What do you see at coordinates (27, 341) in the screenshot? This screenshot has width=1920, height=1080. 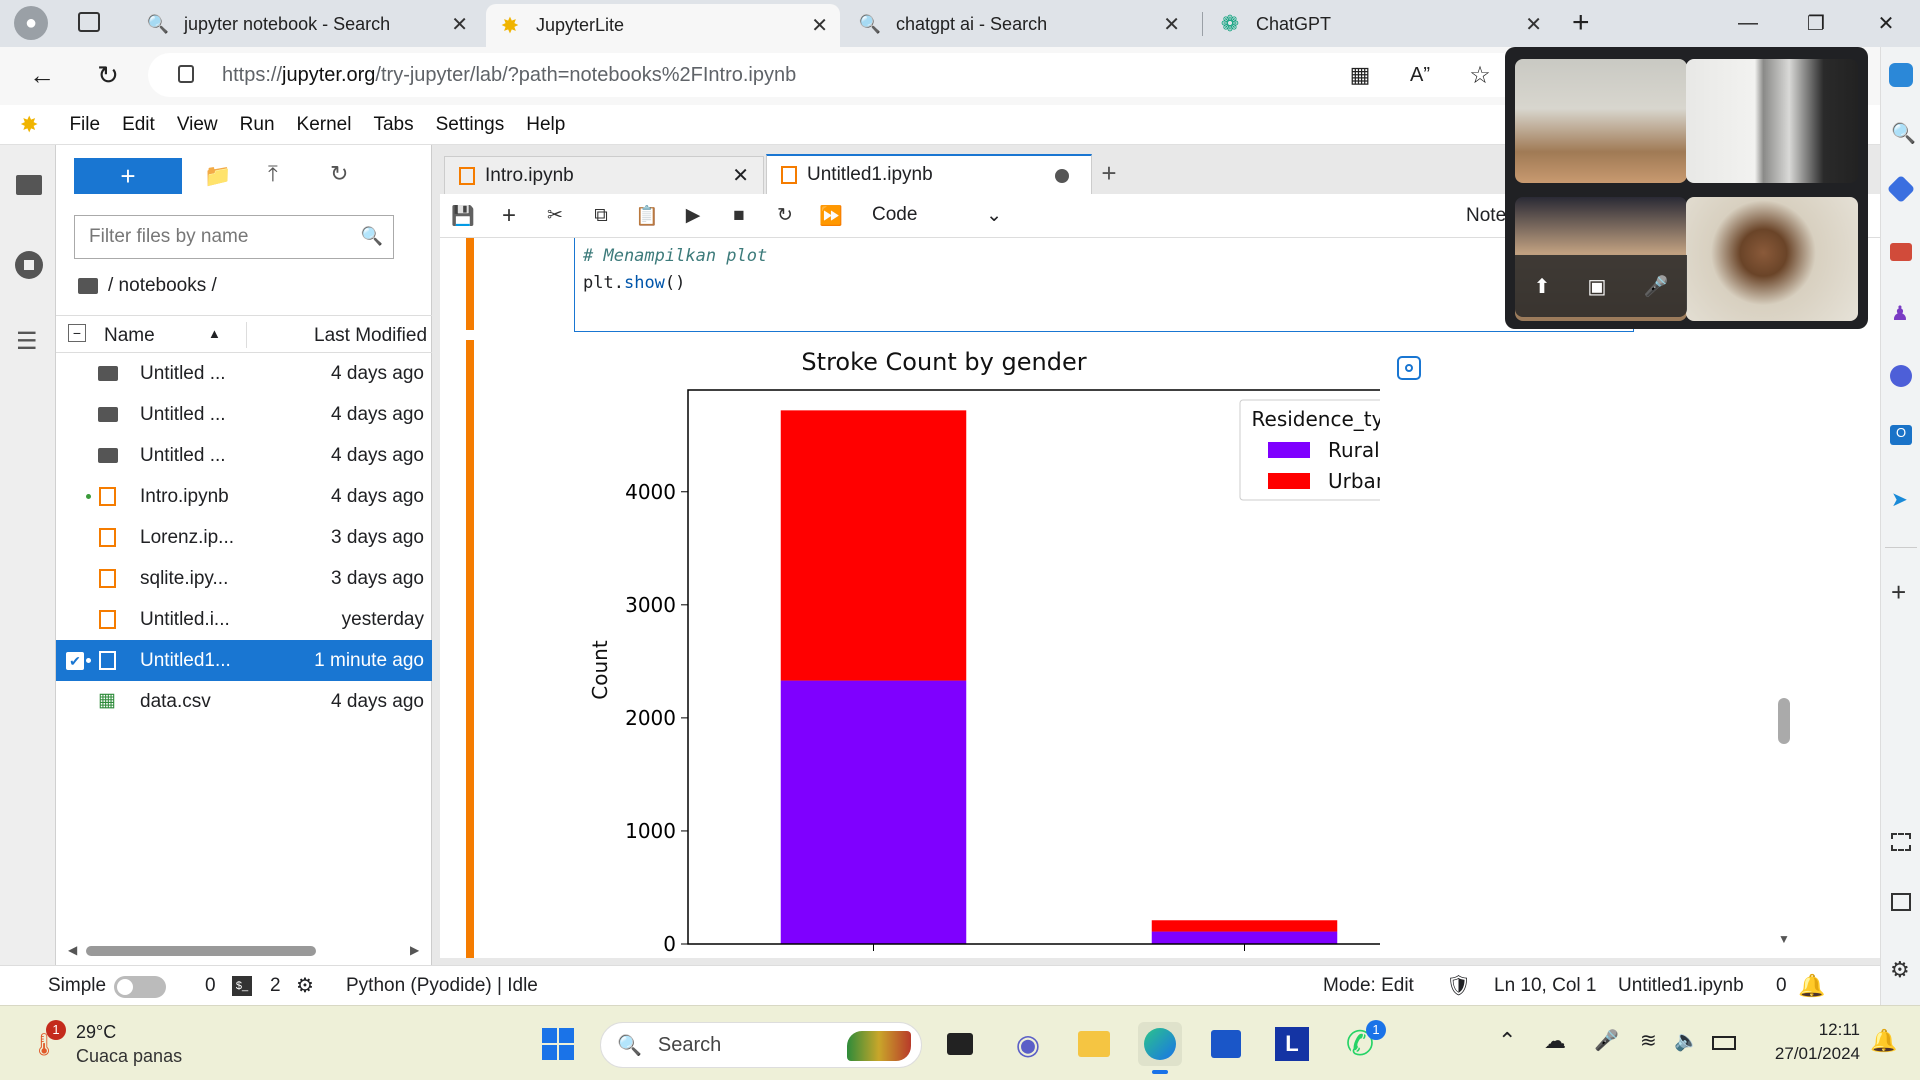 I see `table-of-contents-icon: ☰` at bounding box center [27, 341].